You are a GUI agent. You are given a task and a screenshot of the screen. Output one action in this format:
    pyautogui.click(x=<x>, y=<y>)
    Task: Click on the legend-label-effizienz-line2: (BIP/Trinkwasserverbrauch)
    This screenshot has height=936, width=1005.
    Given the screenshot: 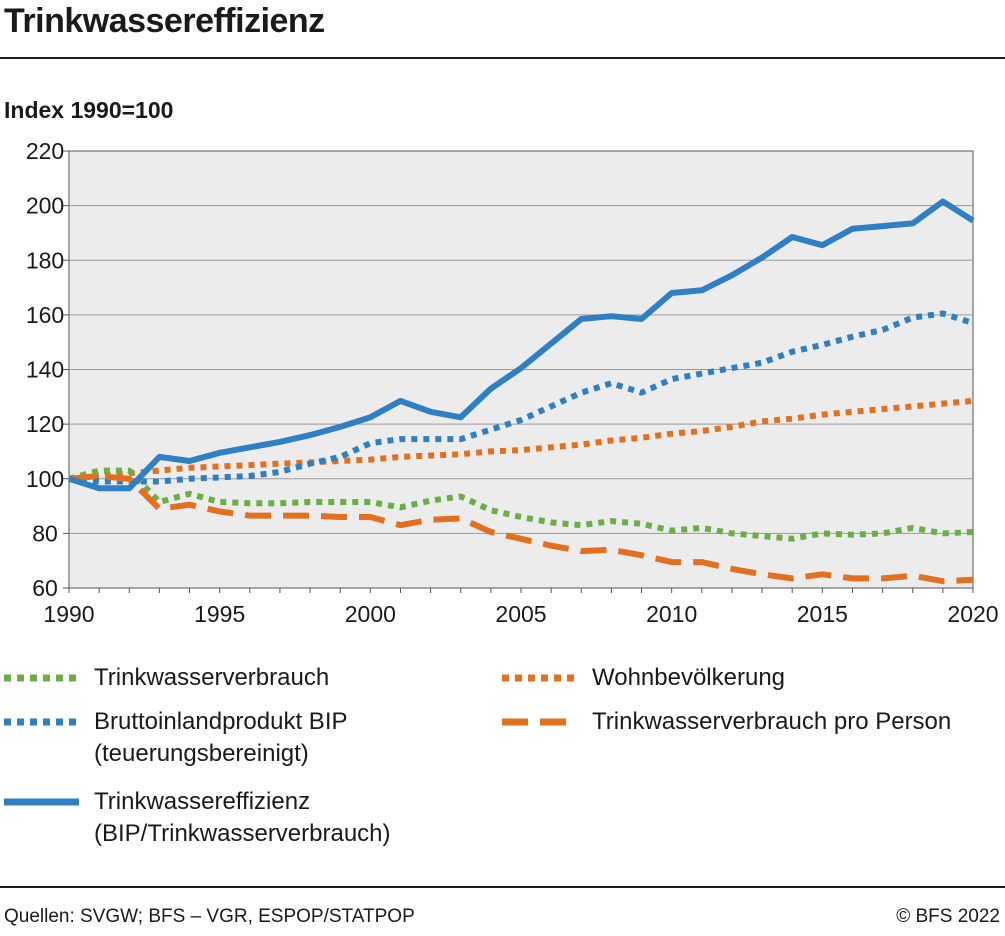 What is the action you would take?
    pyautogui.click(x=242, y=833)
    